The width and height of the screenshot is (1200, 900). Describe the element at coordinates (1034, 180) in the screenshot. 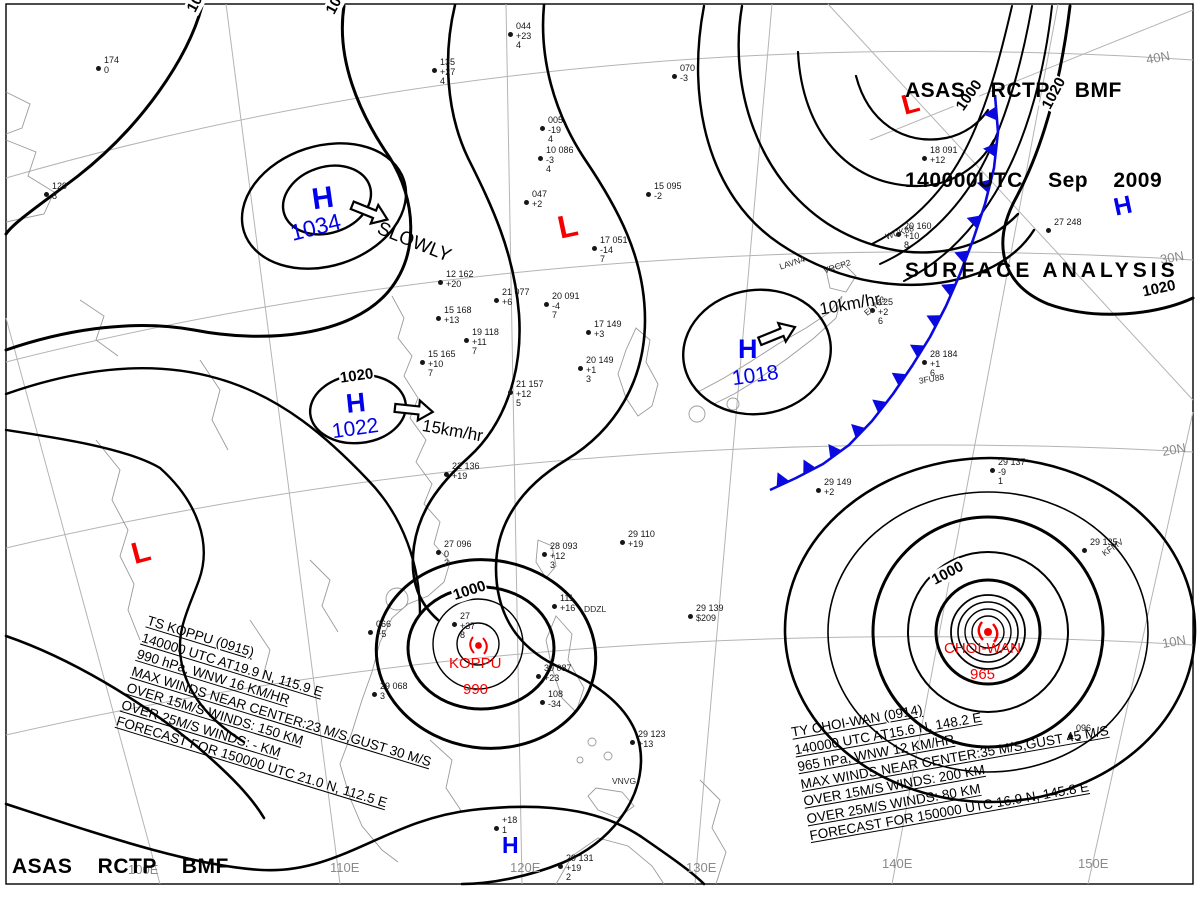

I see `title-line-2: 140000UTC Sep 2009` at that location.